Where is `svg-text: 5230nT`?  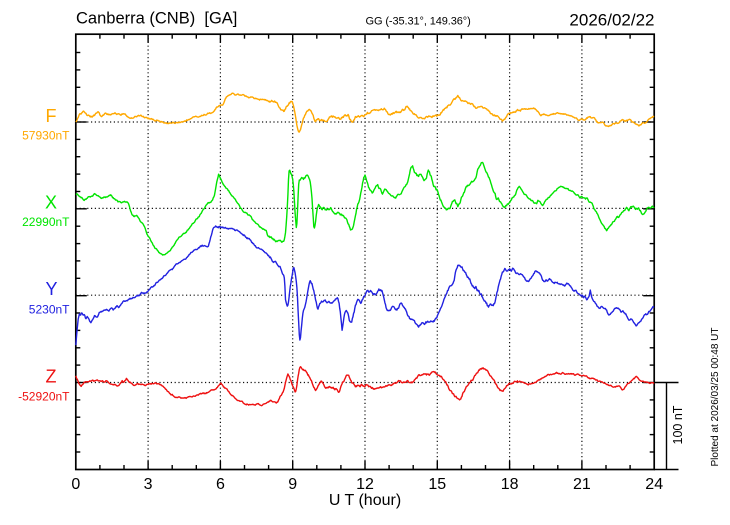 svg-text: 5230nT is located at coordinates (49, 310).